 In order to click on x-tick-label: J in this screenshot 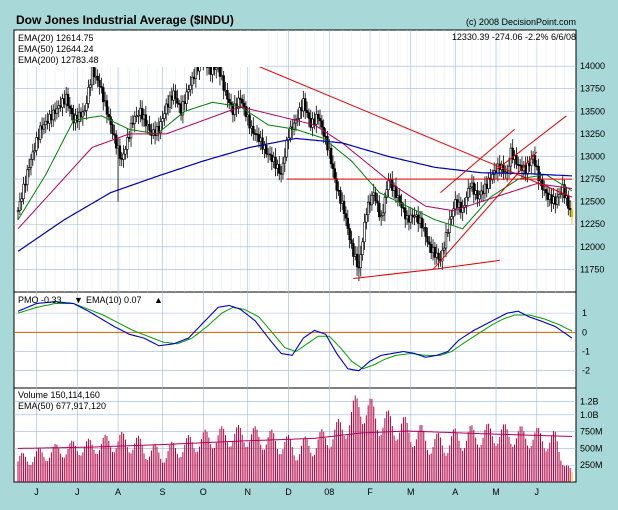, I will do `click(36, 492)`.